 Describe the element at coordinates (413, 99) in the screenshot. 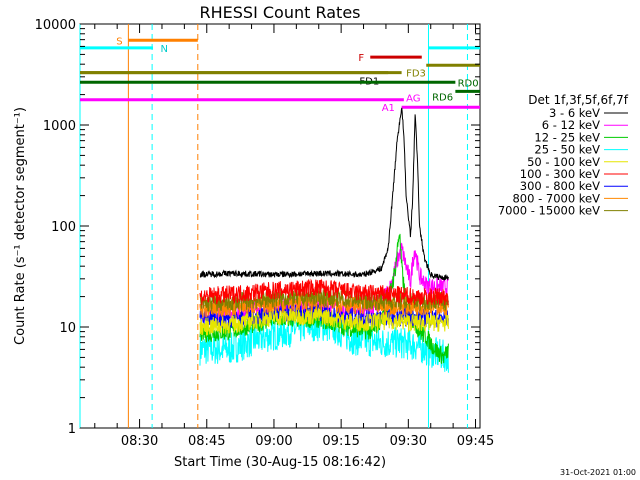

I see `status-bar-label: AG` at that location.